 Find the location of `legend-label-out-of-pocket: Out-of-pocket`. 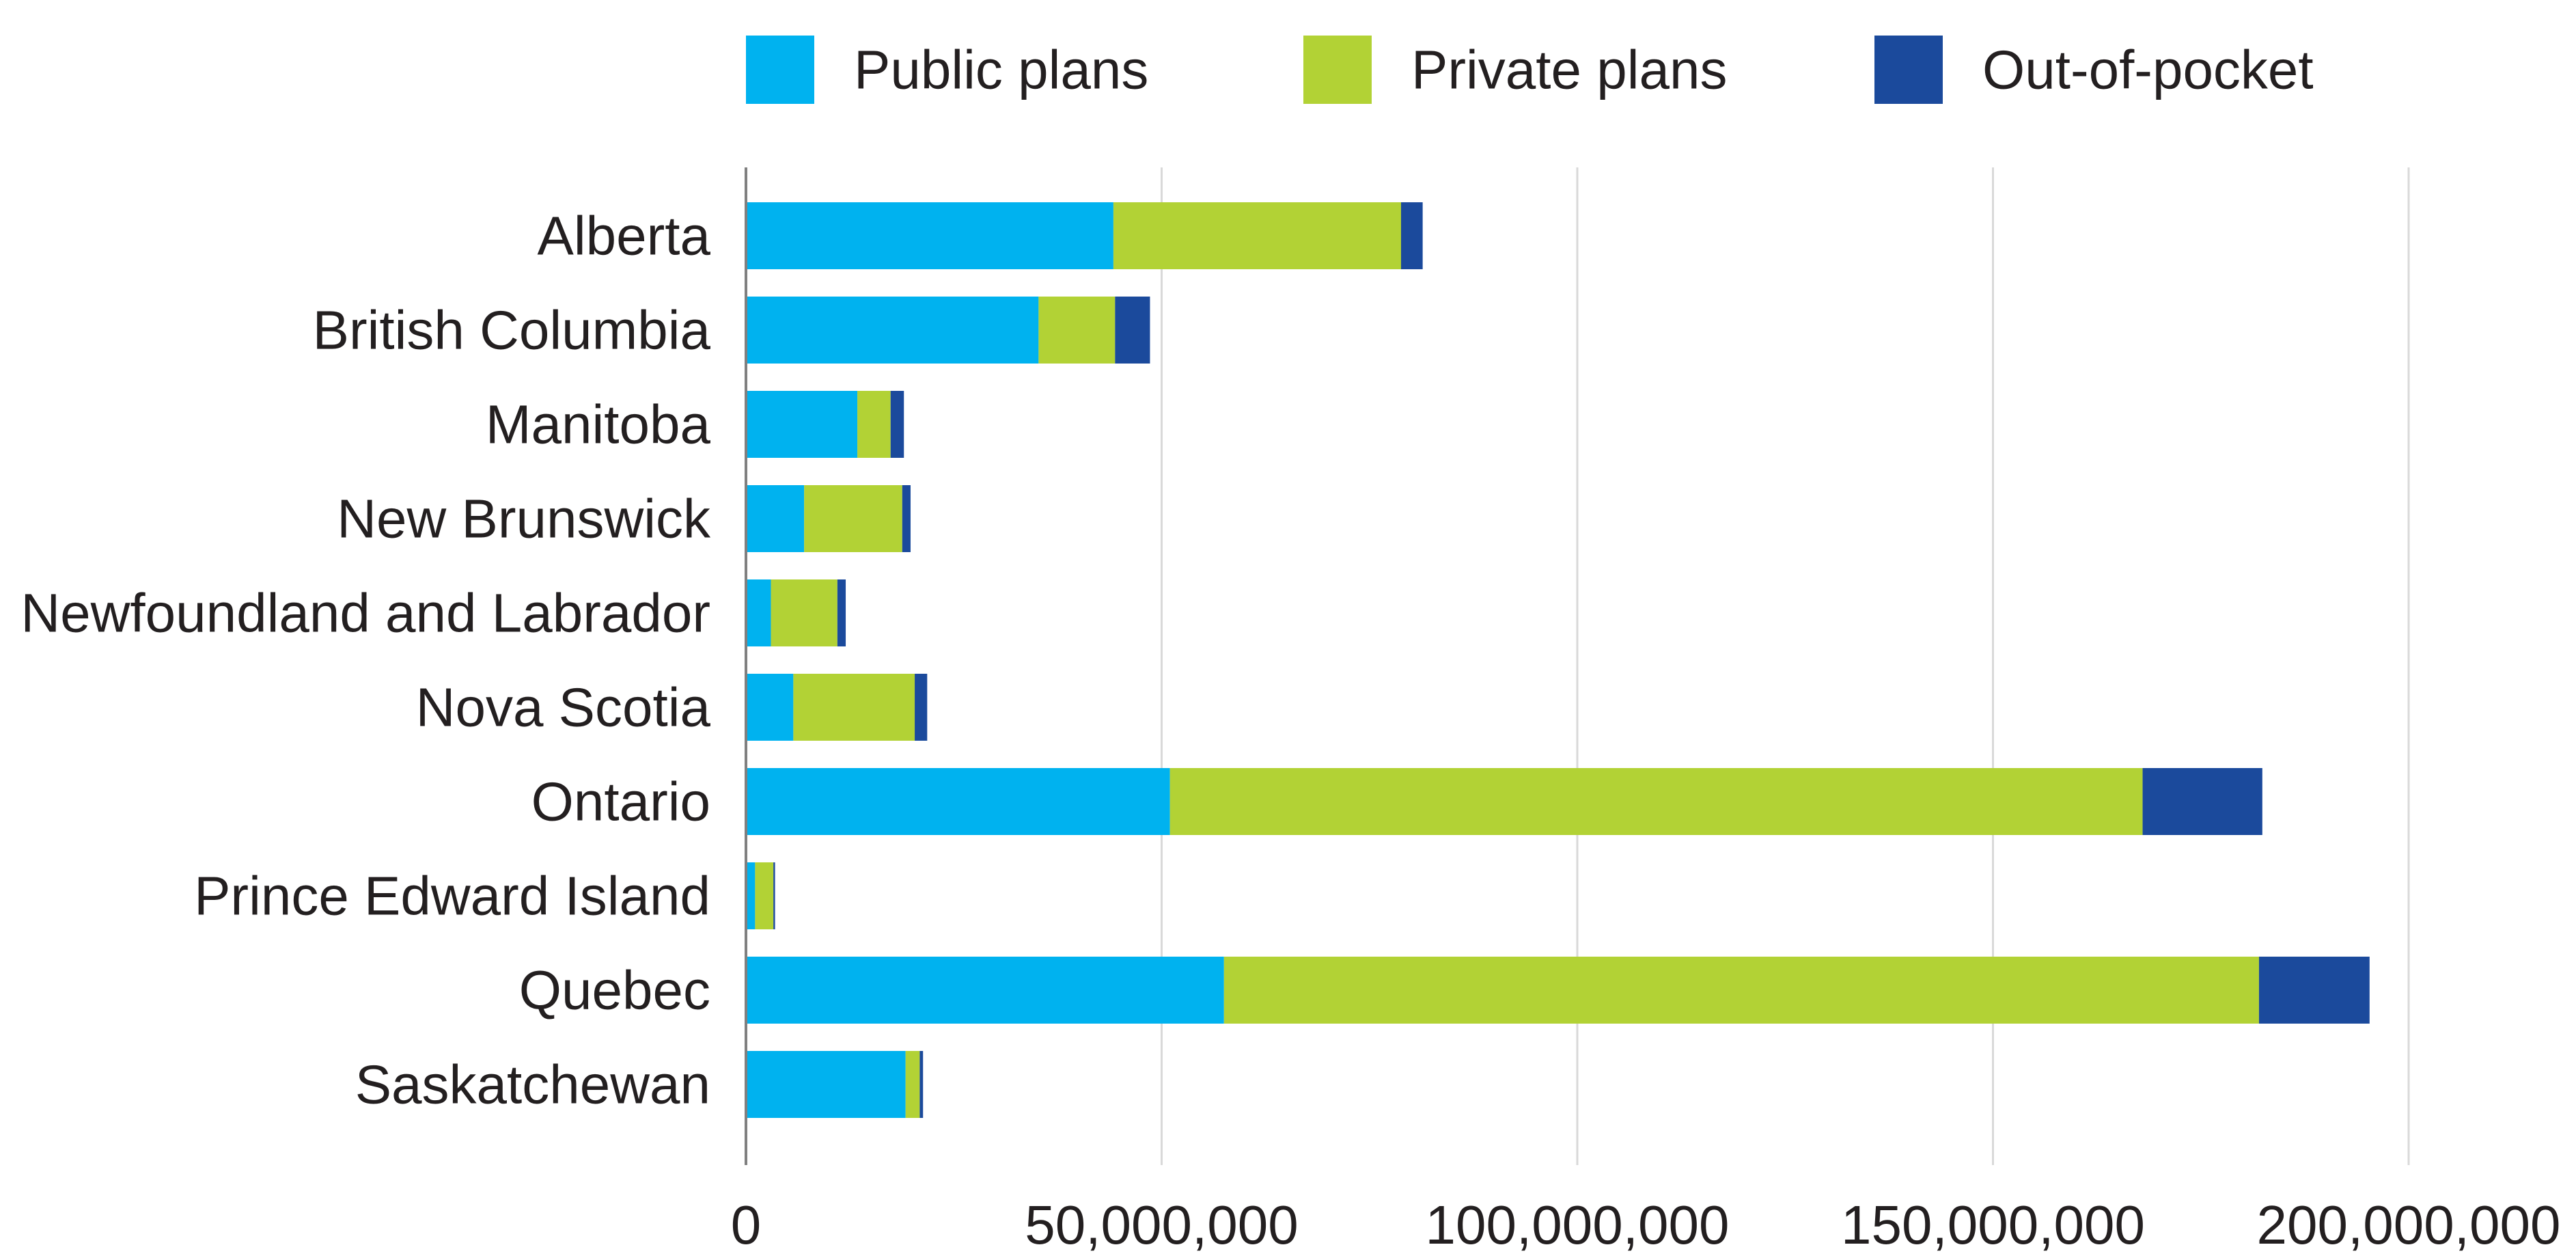

legend-label-out-of-pocket: Out-of-pocket is located at coordinates (2148, 70).